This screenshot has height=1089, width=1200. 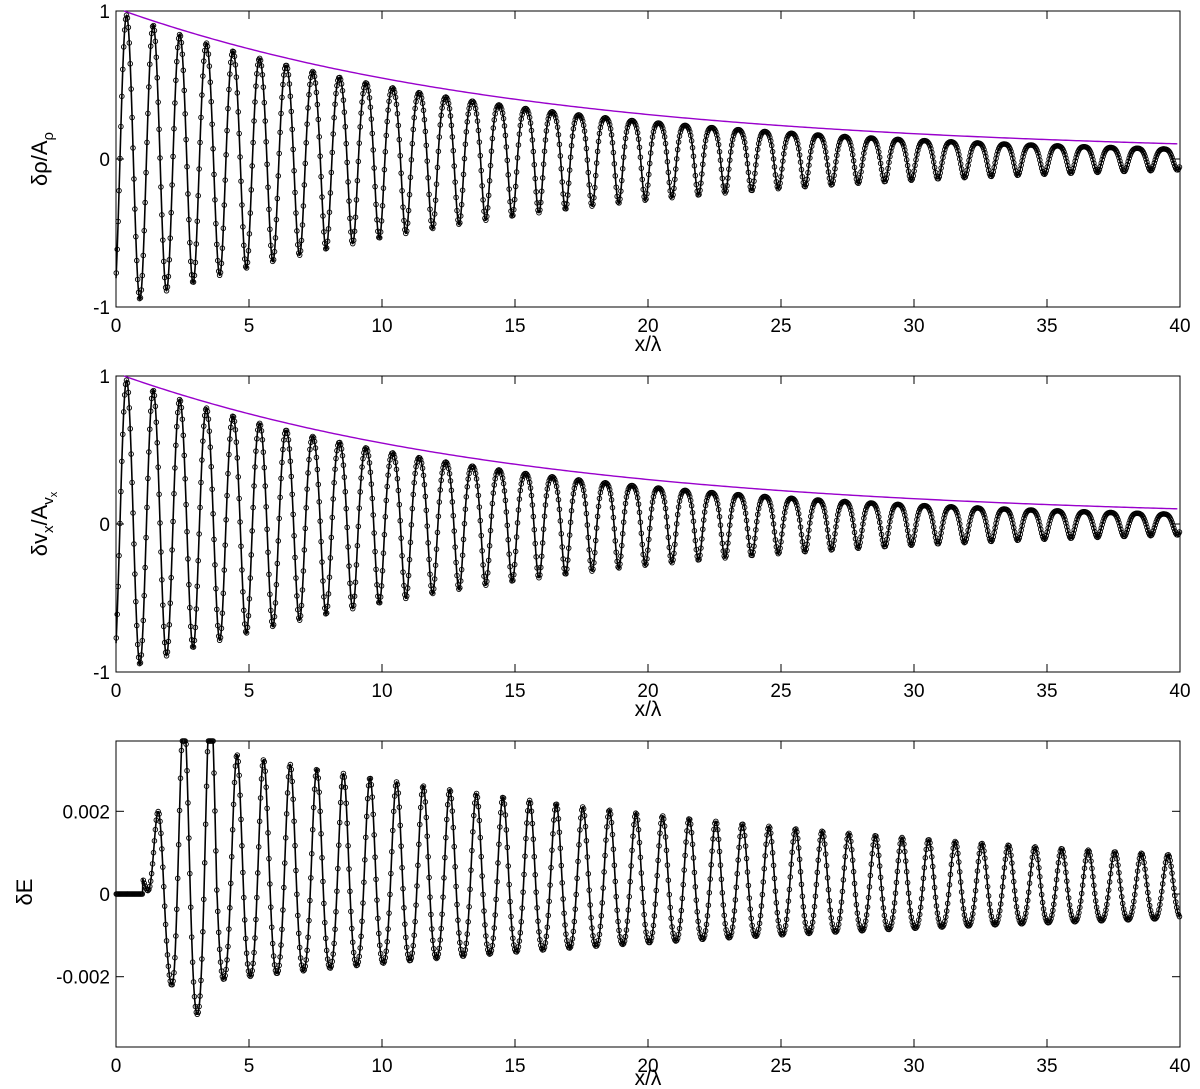 I want to click on x-tick-label: 5, so click(x=249, y=691).